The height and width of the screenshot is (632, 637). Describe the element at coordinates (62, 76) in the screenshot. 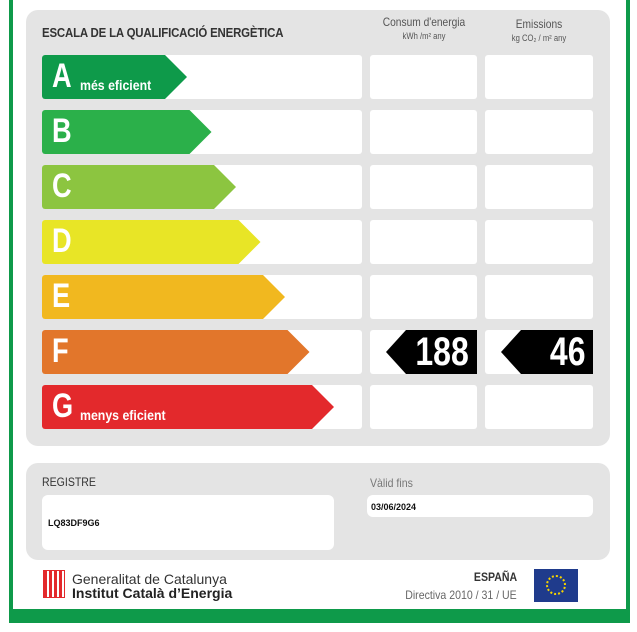

I see `rating-letter: A` at that location.